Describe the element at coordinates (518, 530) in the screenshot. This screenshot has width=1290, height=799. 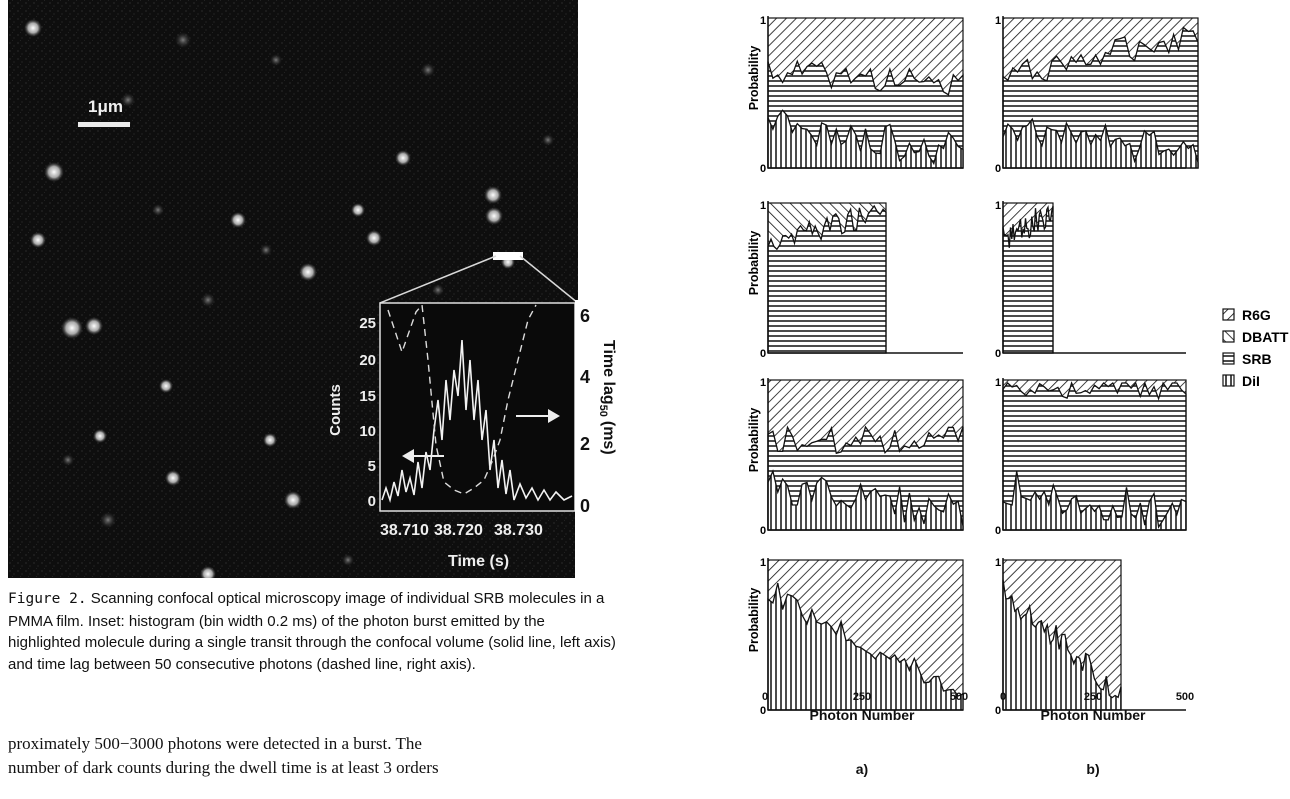
I see `inset-xtick-3: 38.730` at that location.